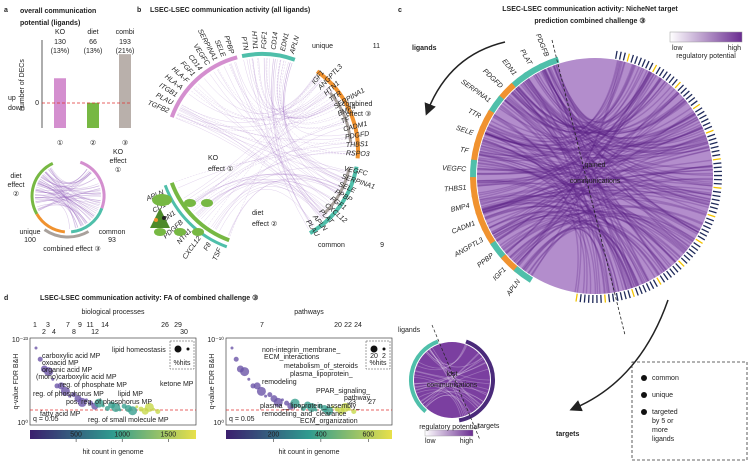  Describe the element at coordinates (113, 381) in the screenshot. I see `plot-frame` at that location.